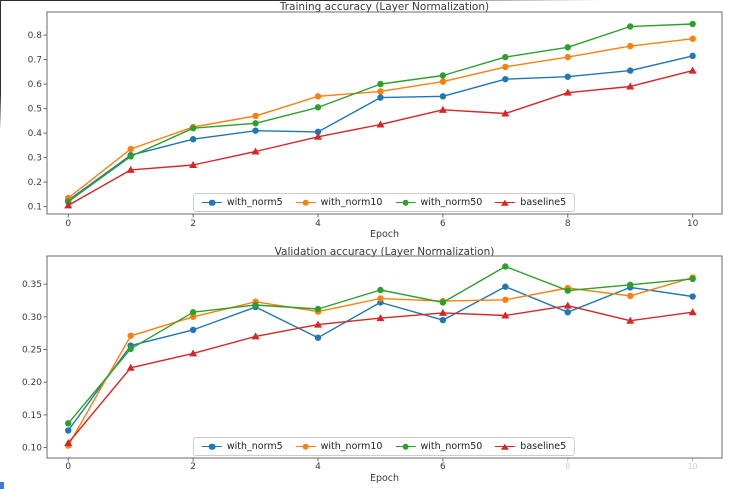 This screenshot has height=489, width=737. I want to click on y-tick-label: 0.7, so click(35, 61).